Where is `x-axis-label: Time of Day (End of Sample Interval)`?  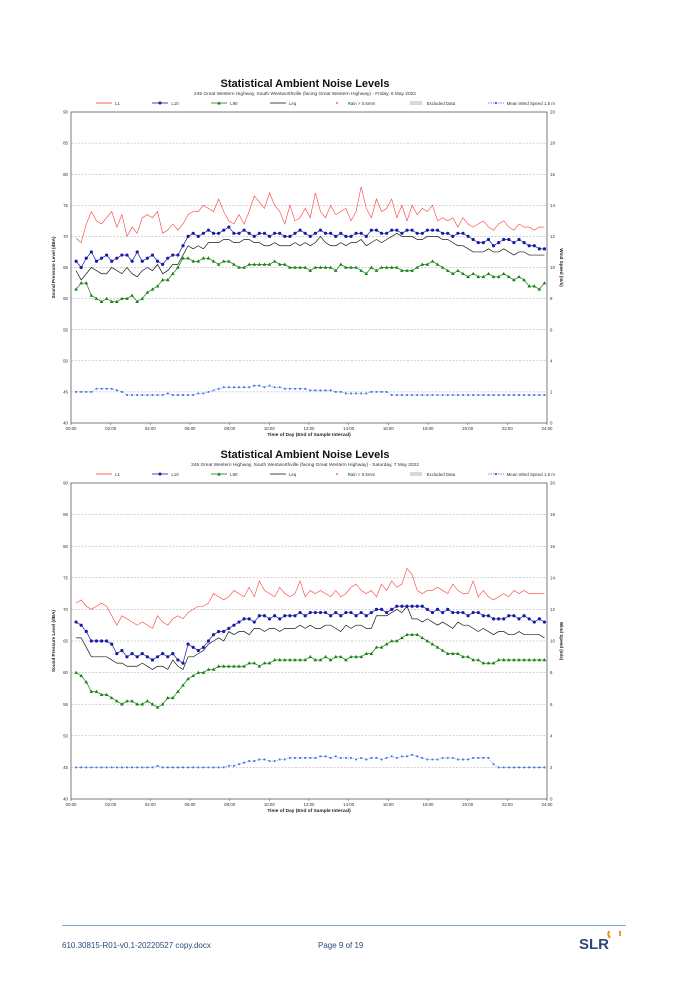 x-axis-label: Time of Day (End of Sample Interval) is located at coordinates (309, 435).